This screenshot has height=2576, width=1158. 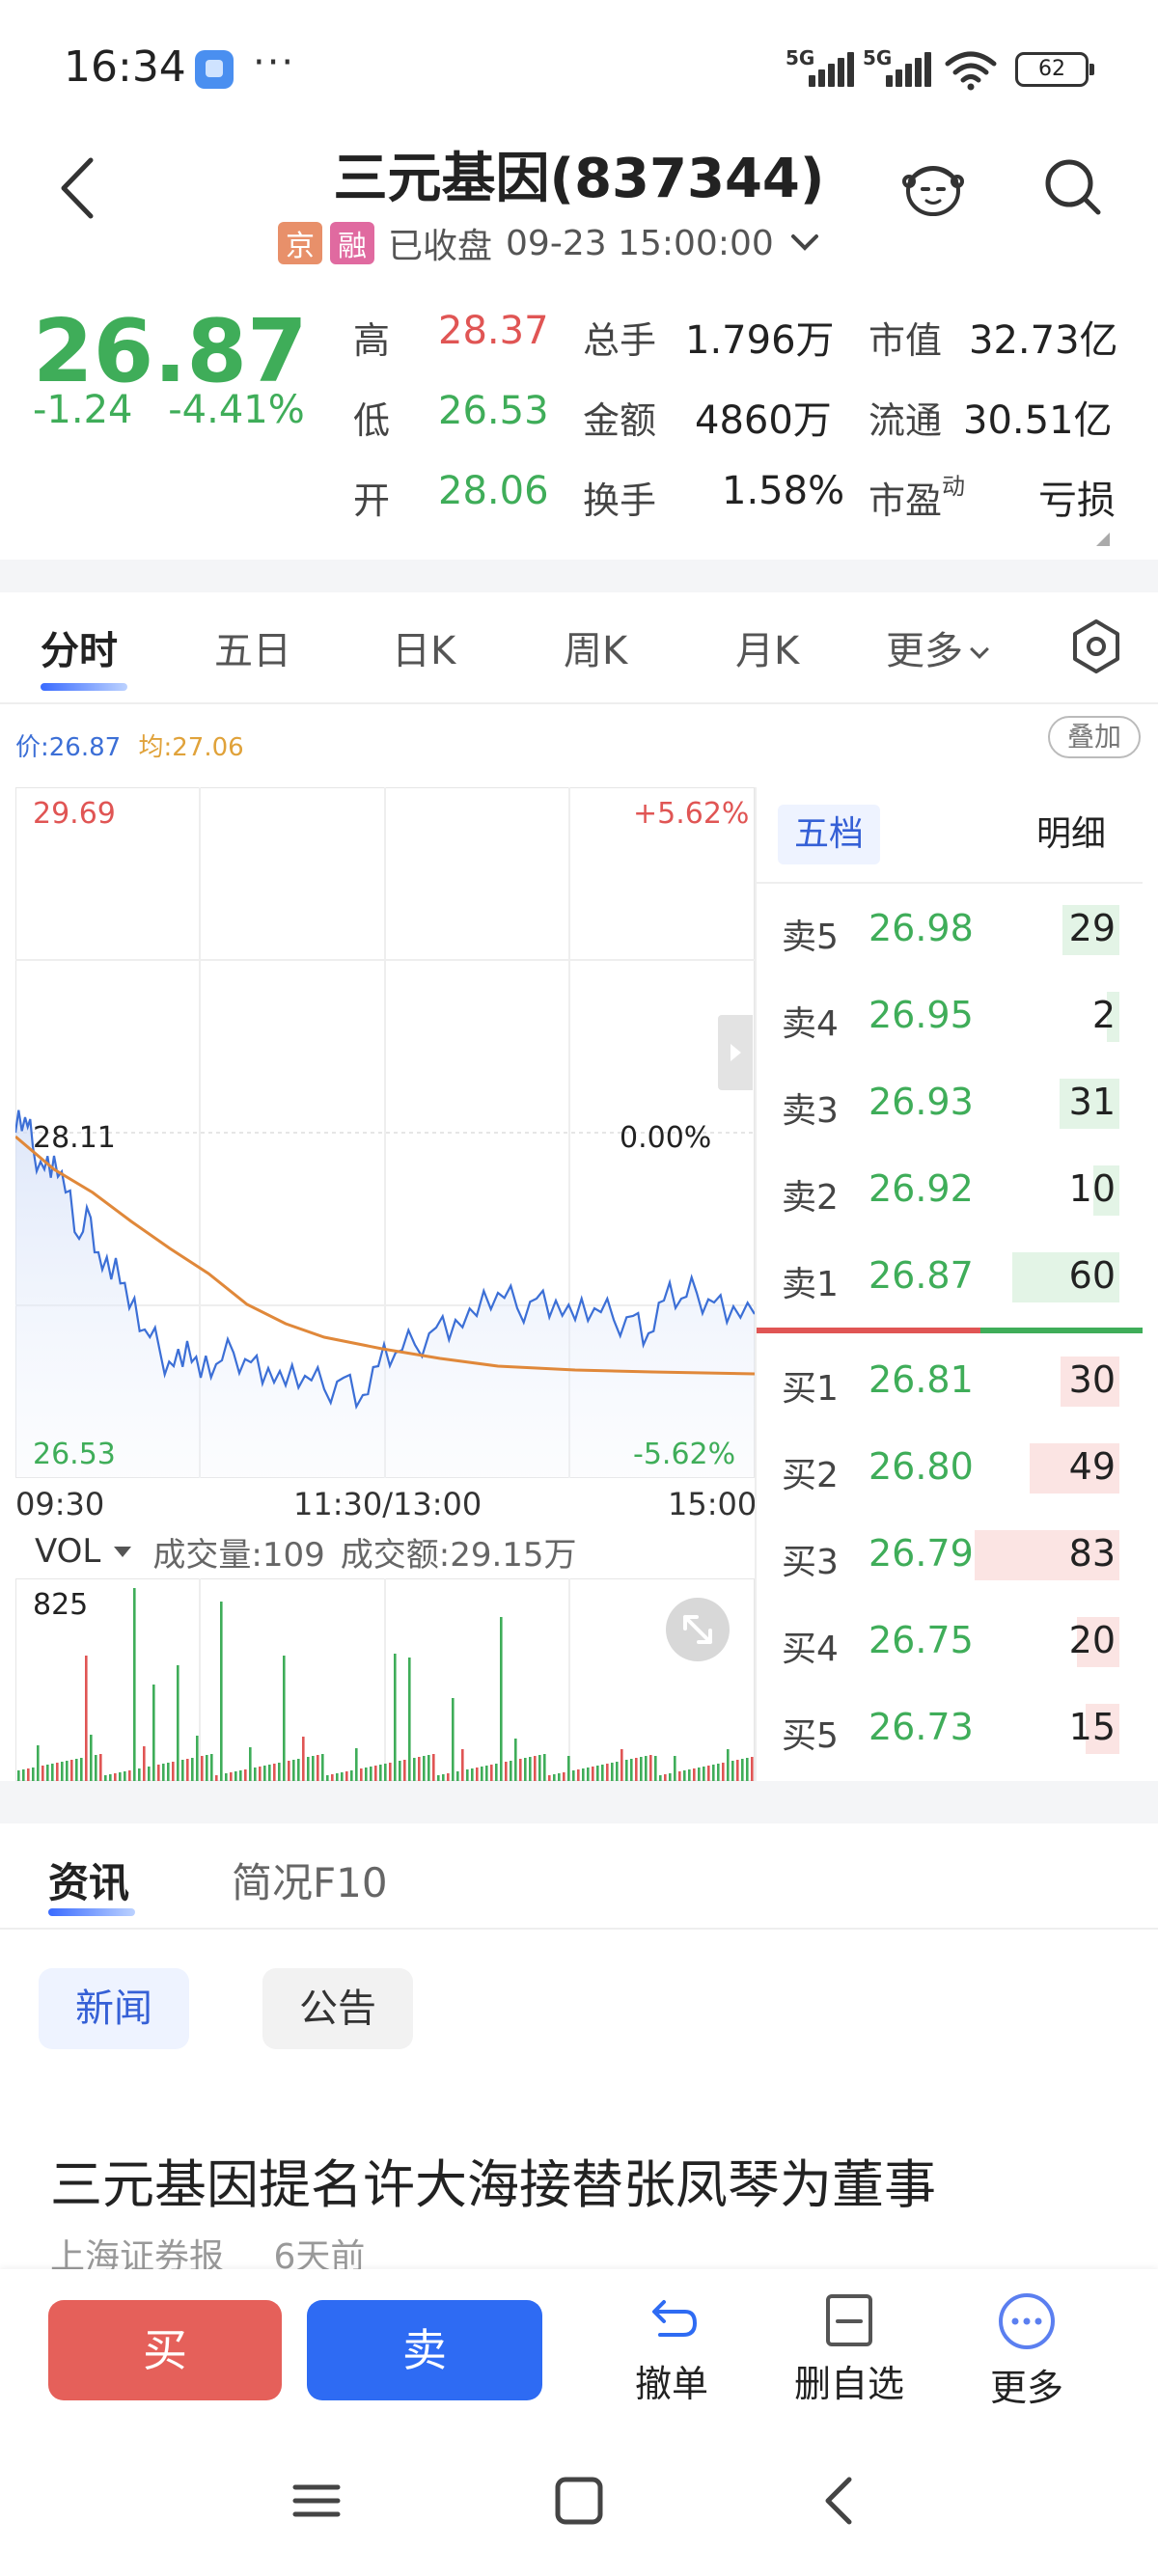 I want to click on amount-label: 金额, so click(x=620, y=421).